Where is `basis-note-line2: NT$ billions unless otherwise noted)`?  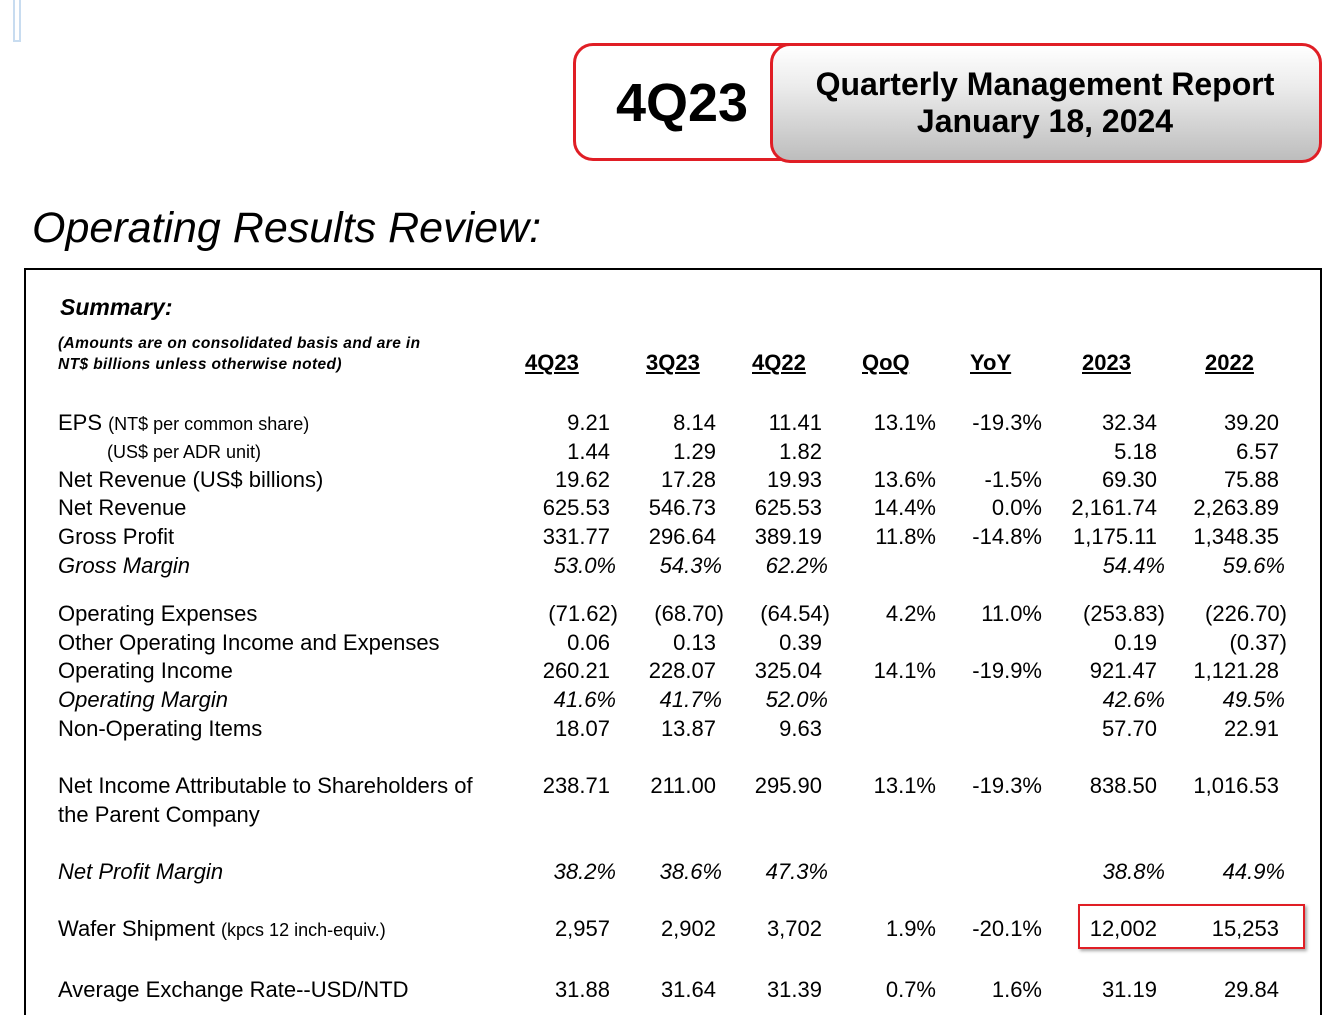
basis-note-line2: NT$ billions unless otherwise noted) is located at coordinates (200, 364).